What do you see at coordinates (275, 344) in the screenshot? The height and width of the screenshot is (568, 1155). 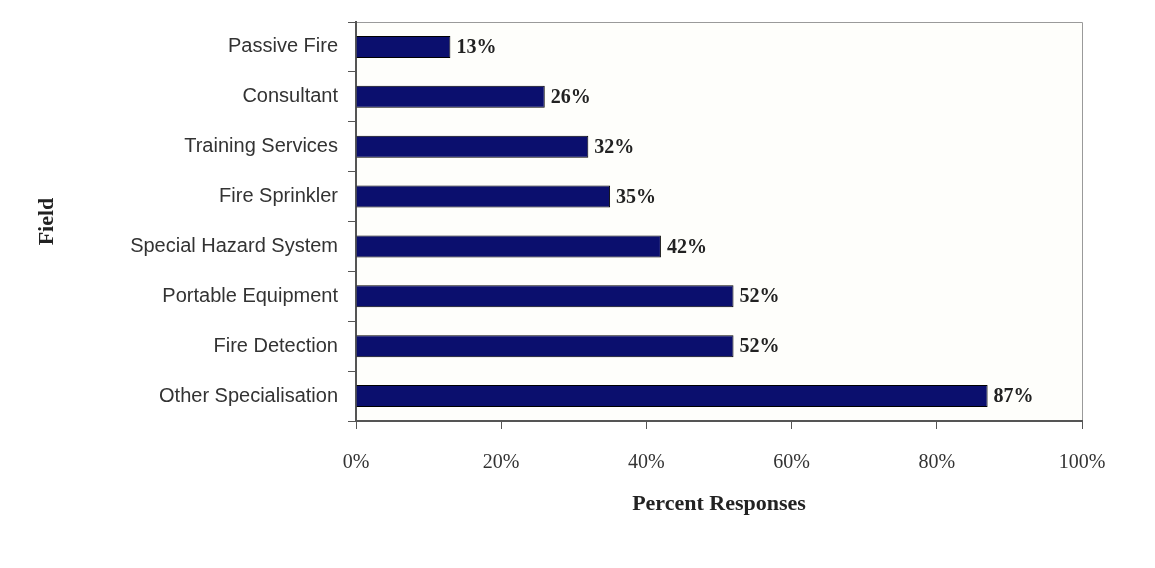 I see `y-tick-label: Fire Detection` at bounding box center [275, 344].